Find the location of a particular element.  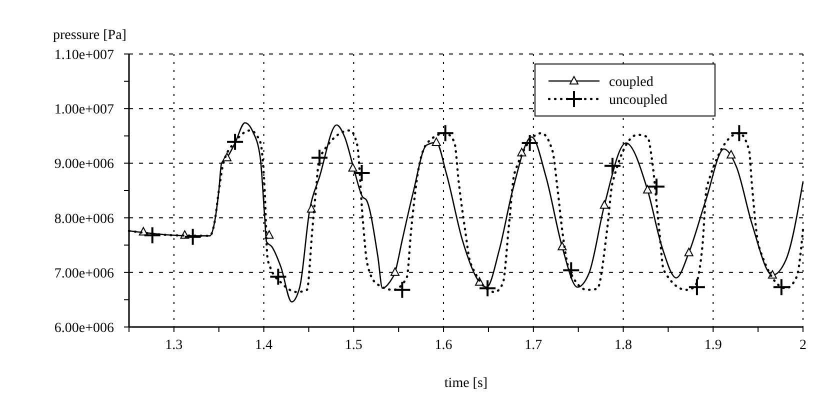

x-tick-label: 1.6 is located at coordinates (443, 345).